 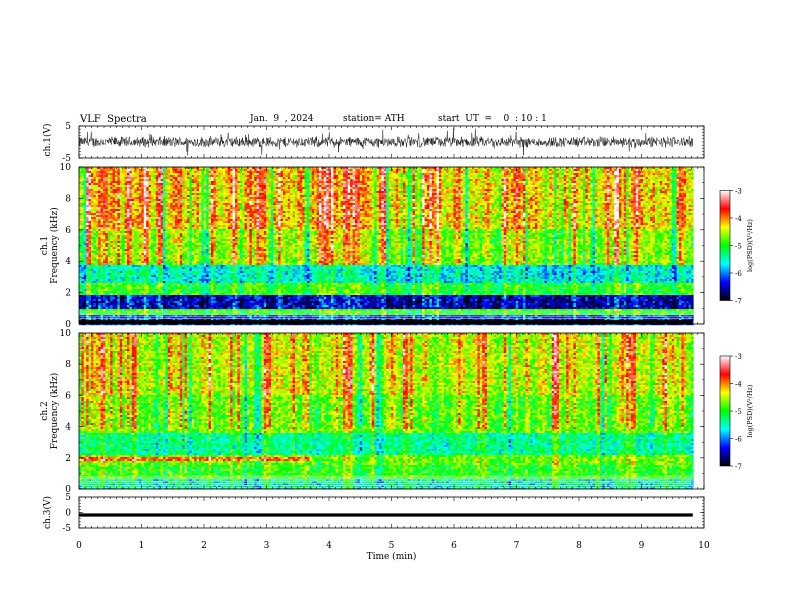 I want to click on x-axis: 0 1 2 3 4 5 6 7 8 9 10 Time (min), so click(x=393, y=529).